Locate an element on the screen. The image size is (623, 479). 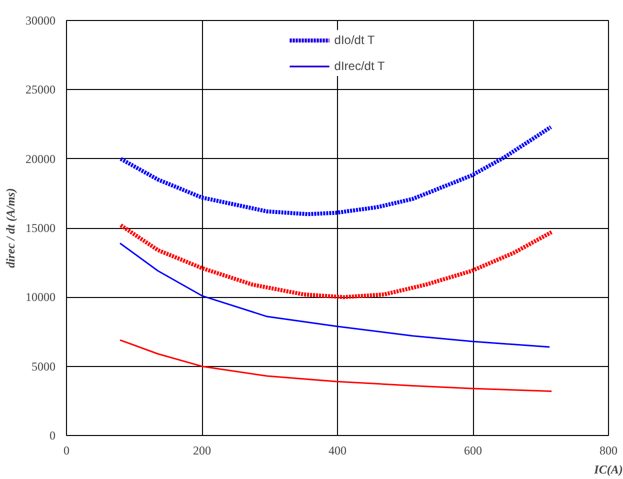
legend-label: dIo/dt T is located at coordinates (354, 40).